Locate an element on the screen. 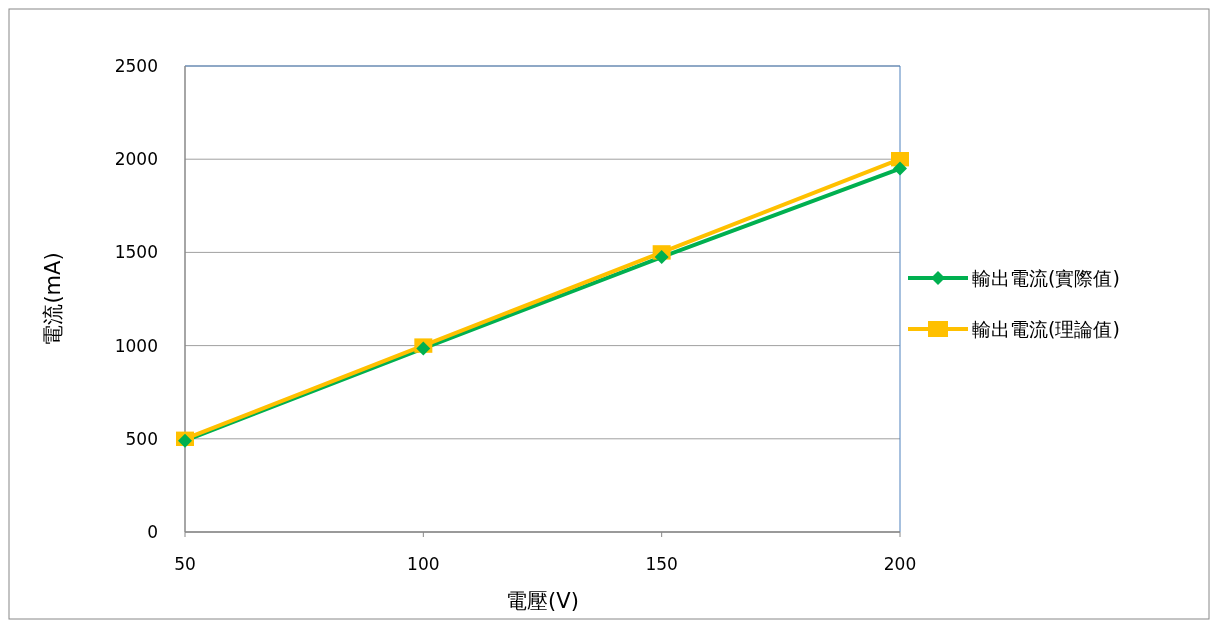 The width and height of the screenshot is (1218, 622). legend-label: 輸出電流(理論值) is located at coordinates (1046, 329).